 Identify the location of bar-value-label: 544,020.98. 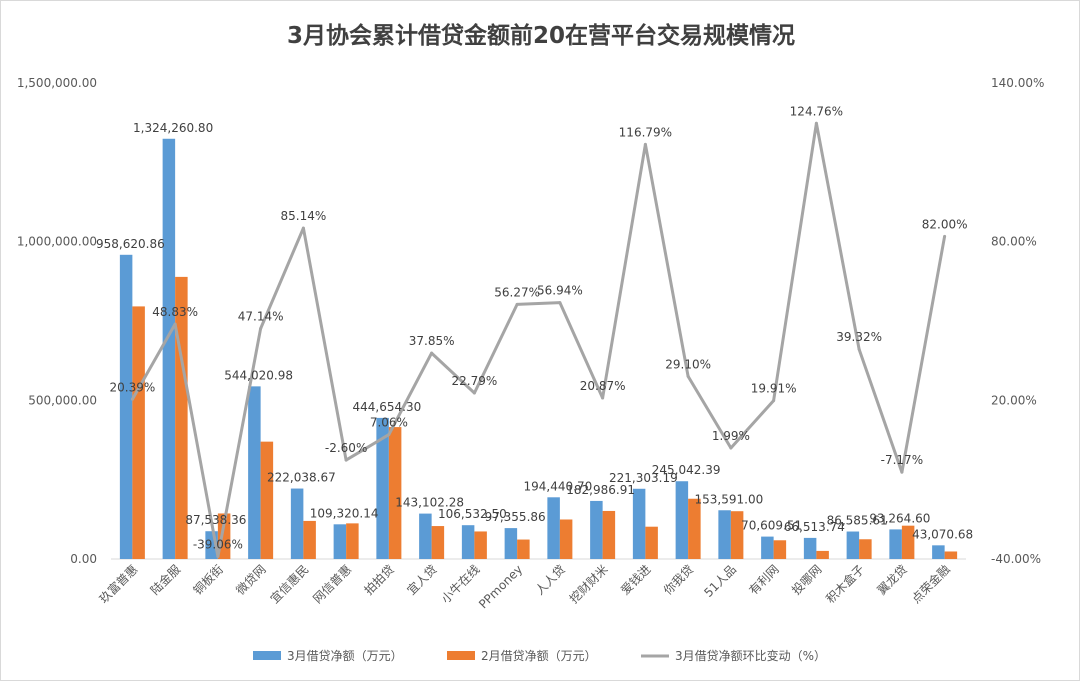
(258, 375).